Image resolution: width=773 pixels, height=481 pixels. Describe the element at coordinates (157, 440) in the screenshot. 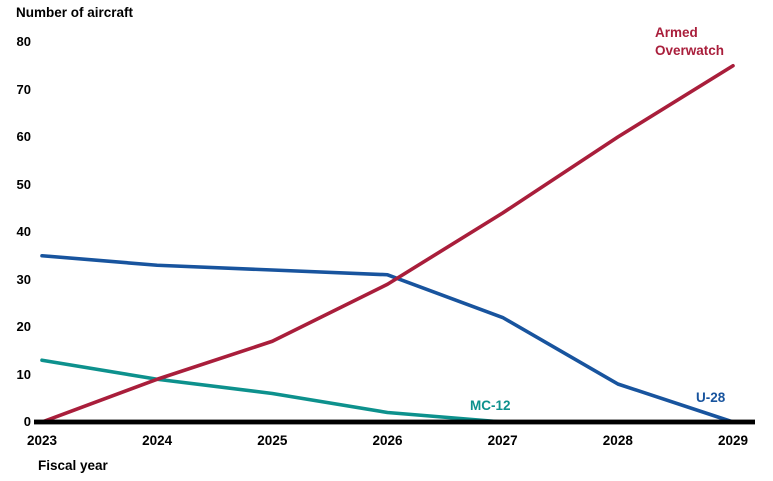

I see `x-tick-label-2024: 2024` at that location.